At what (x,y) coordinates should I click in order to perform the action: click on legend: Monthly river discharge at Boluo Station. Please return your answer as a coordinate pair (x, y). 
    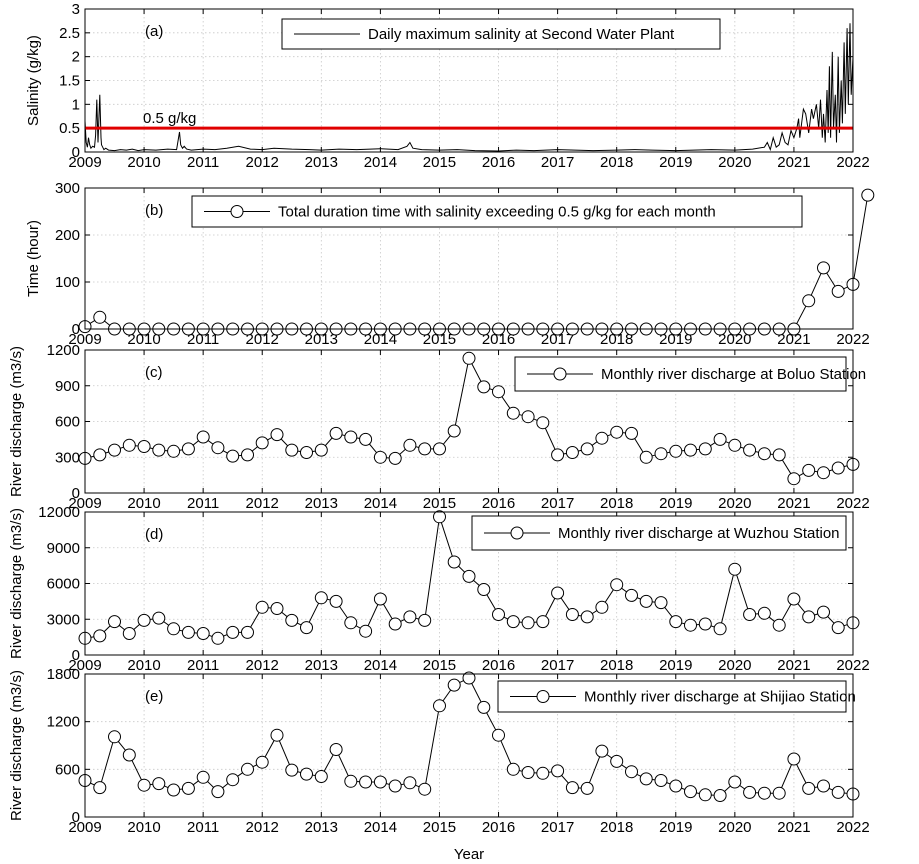
    Looking at the image, I should click on (690, 374).